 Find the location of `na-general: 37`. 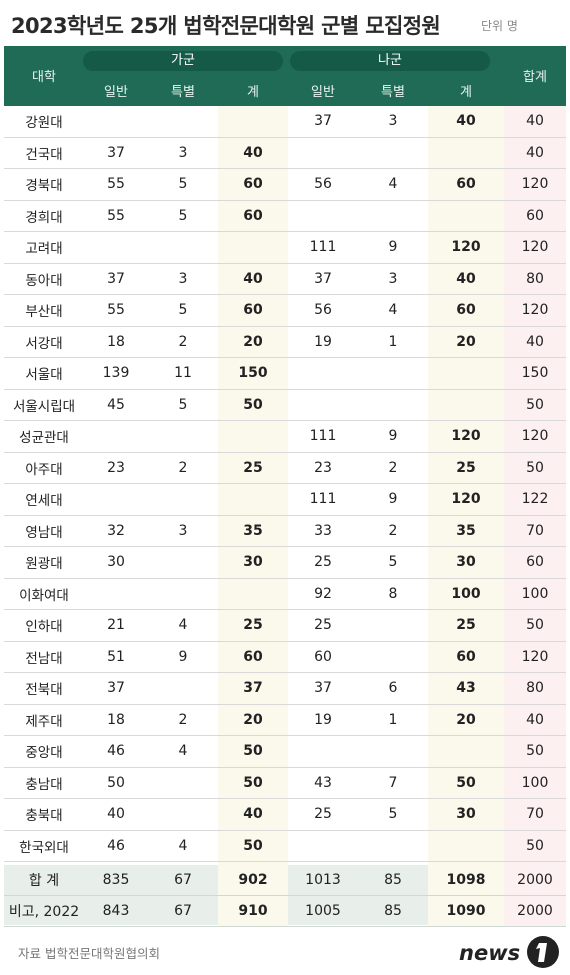

na-general: 37 is located at coordinates (323, 122).